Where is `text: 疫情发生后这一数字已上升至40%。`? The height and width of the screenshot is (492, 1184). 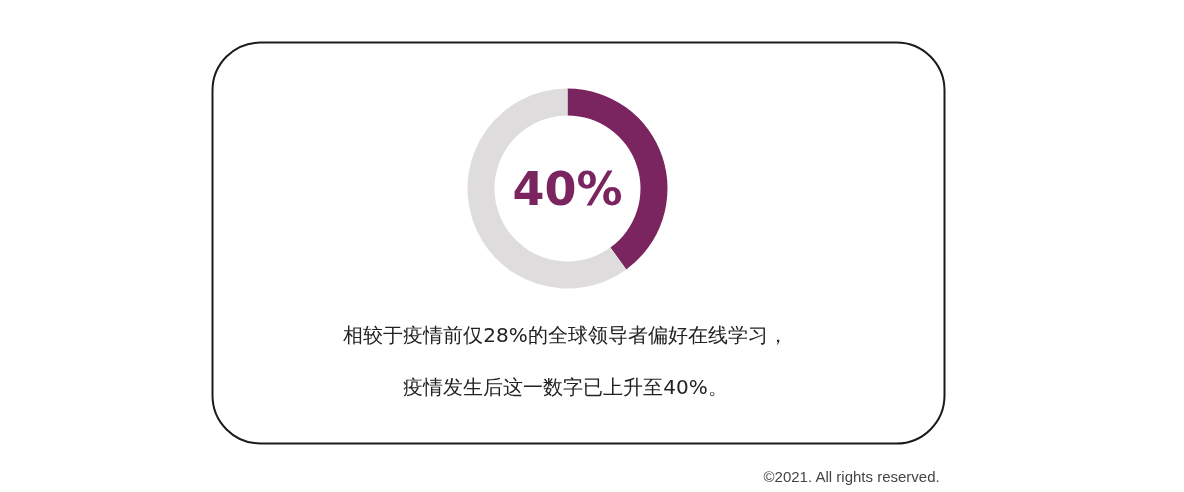 text: 疫情发生后这一数字已上升至40%。 is located at coordinates (565, 386).